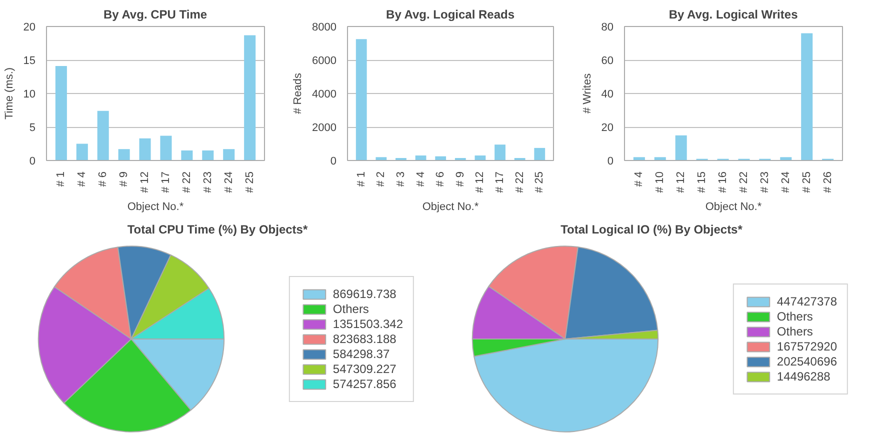 This screenshot has height=445, width=869. I want to click on y-tick-label: 60, so click(607, 61).